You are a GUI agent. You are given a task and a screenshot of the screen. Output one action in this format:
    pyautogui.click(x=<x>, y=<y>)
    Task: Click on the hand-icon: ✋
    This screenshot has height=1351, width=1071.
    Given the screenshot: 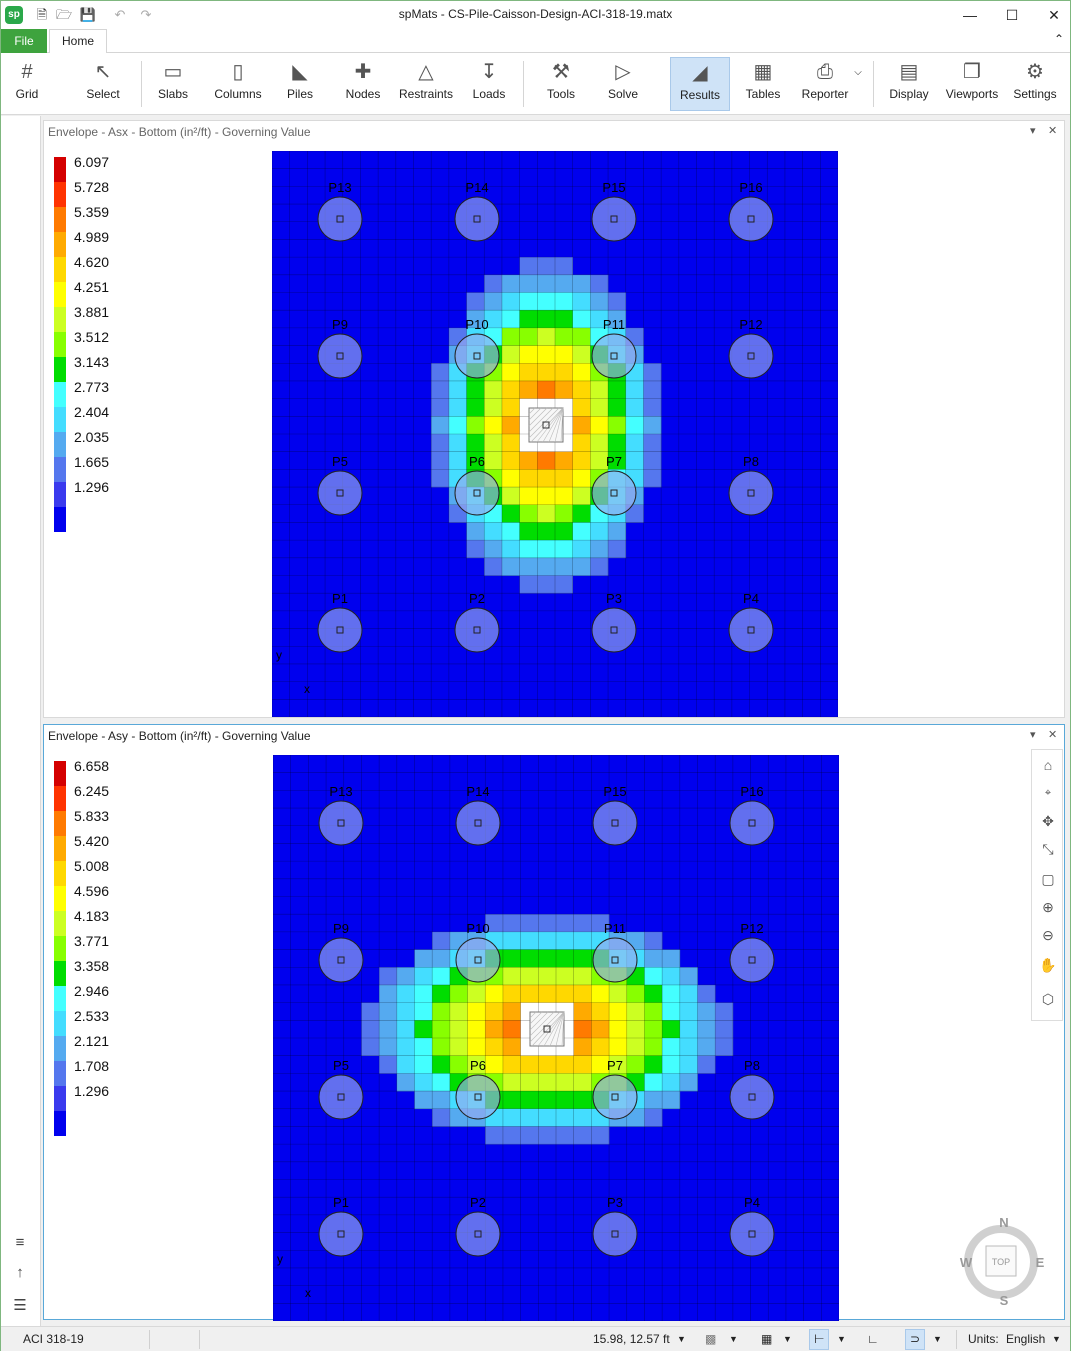 What is the action you would take?
    pyautogui.click(x=1048, y=965)
    